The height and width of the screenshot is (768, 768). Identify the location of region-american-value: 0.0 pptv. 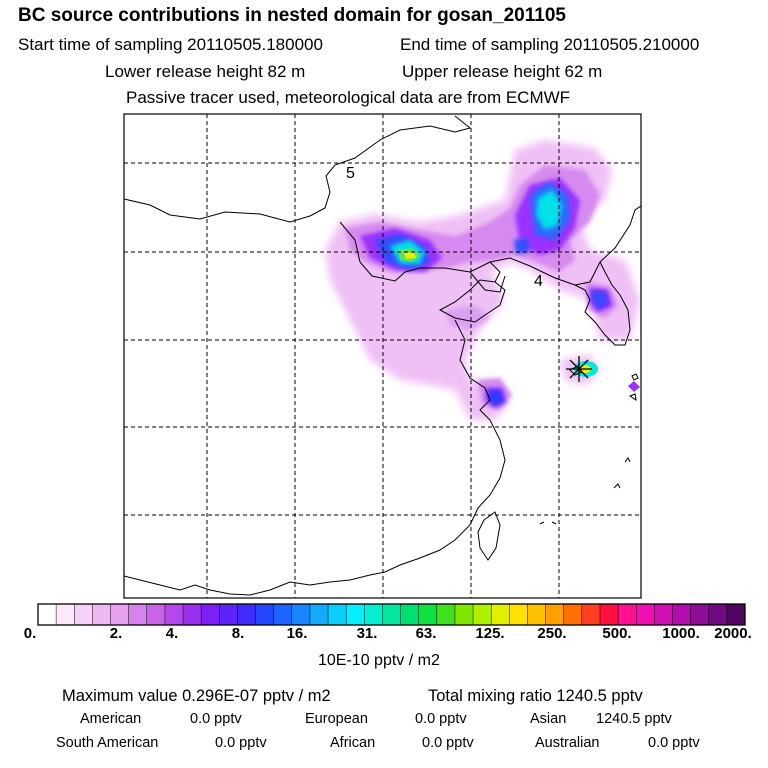
(216, 719).